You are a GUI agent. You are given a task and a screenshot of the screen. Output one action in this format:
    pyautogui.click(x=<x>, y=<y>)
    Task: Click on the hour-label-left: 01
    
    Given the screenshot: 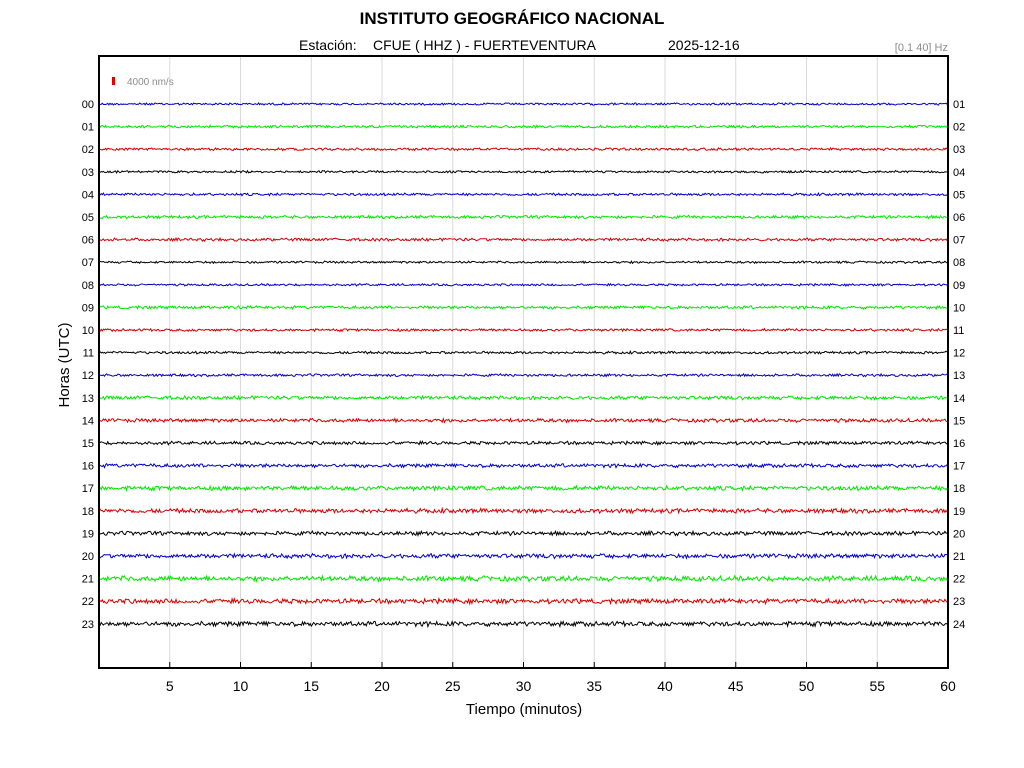 What is the action you would take?
    pyautogui.click(x=88, y=128)
    